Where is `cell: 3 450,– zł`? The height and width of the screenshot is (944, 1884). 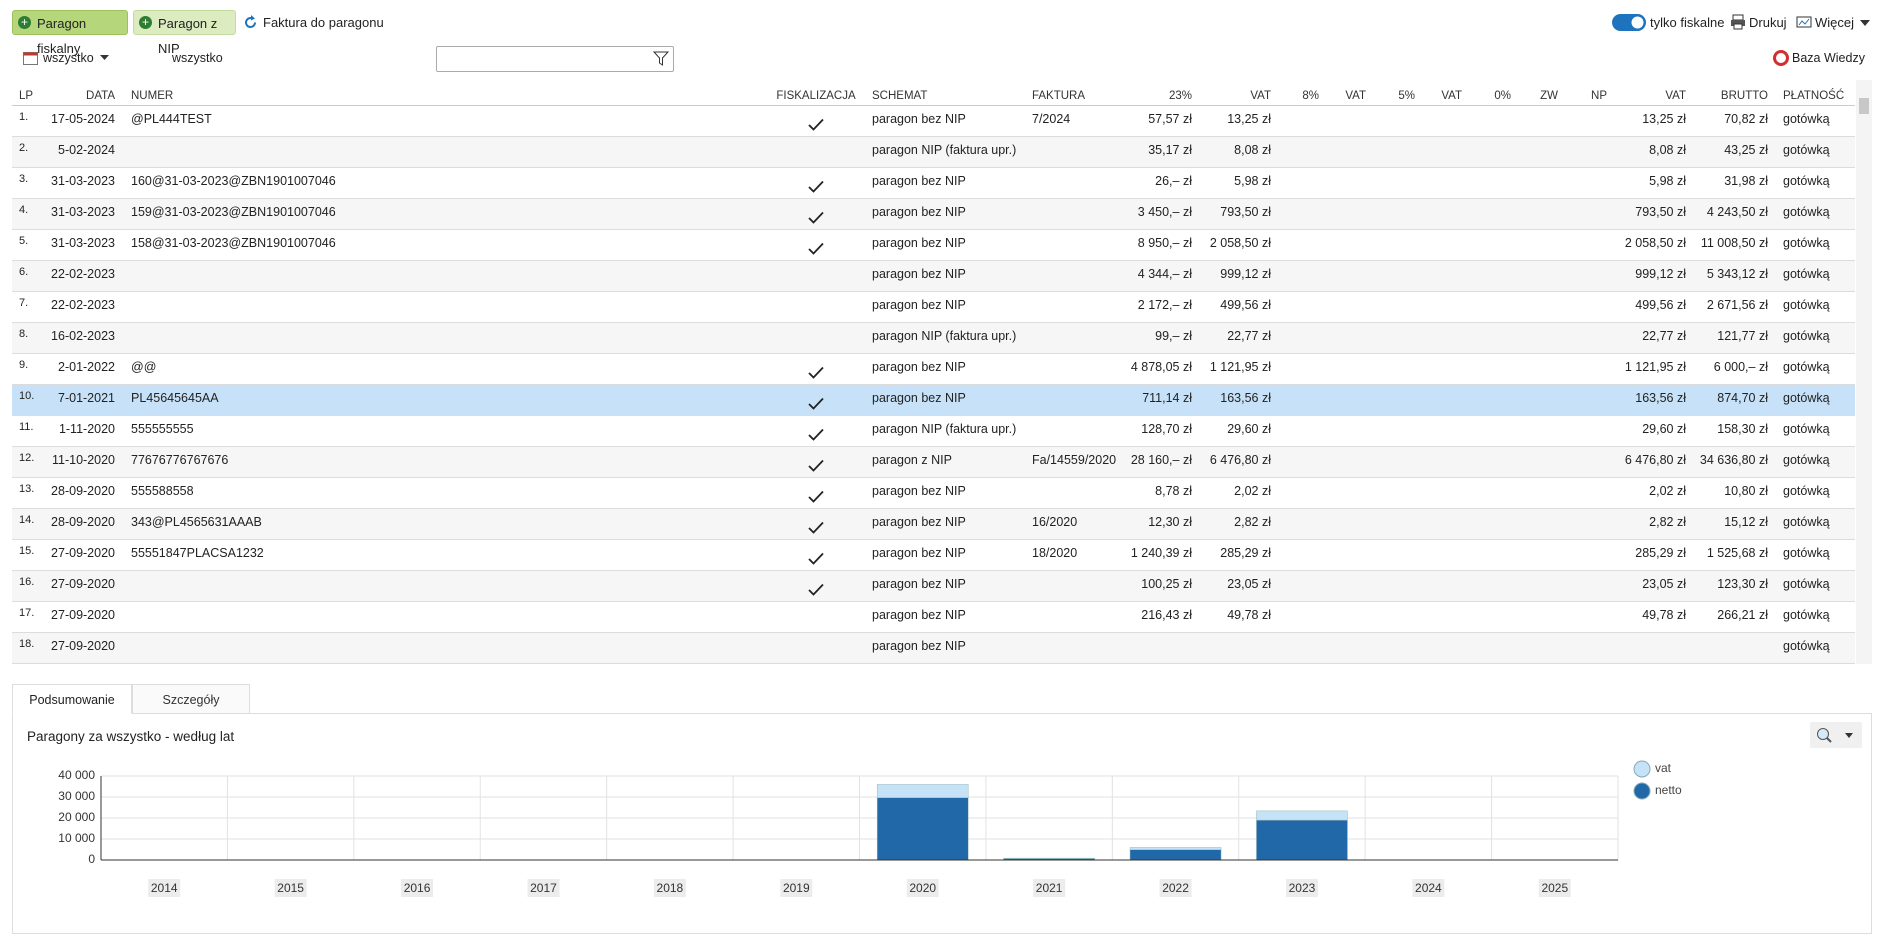
cell: 3 450,– zł is located at coordinates (1164, 212).